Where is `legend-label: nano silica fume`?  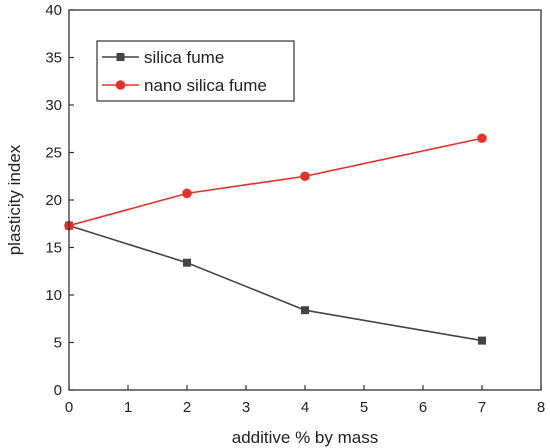 legend-label: nano silica fume is located at coordinates (205, 85).